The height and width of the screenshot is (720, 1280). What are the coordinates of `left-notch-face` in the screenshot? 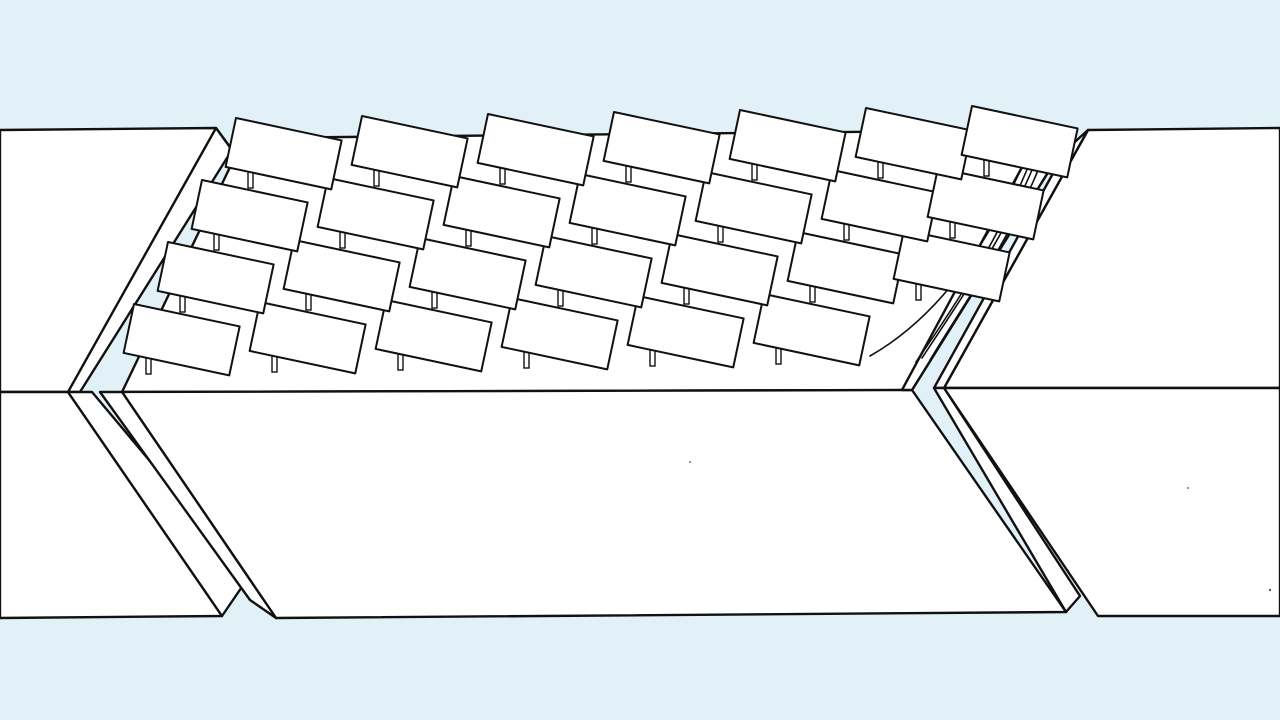 It's located at (158, 504).